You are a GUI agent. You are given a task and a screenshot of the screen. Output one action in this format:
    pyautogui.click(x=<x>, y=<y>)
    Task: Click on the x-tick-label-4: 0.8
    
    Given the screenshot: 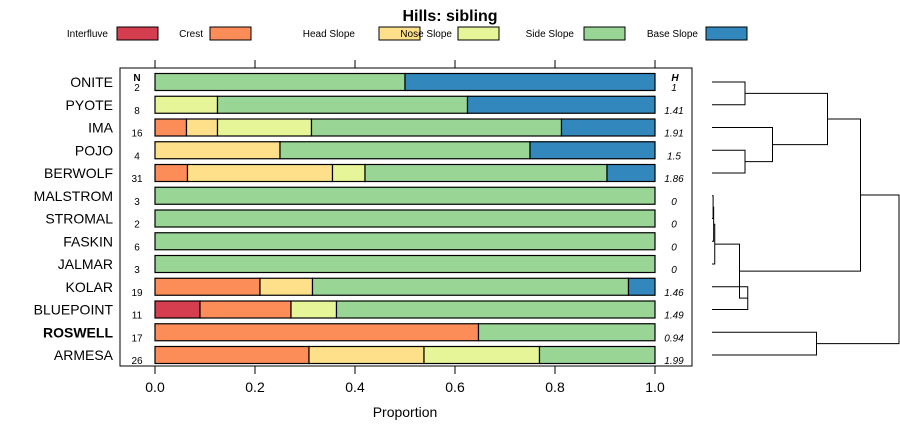 What is the action you would take?
    pyautogui.click(x=555, y=387)
    